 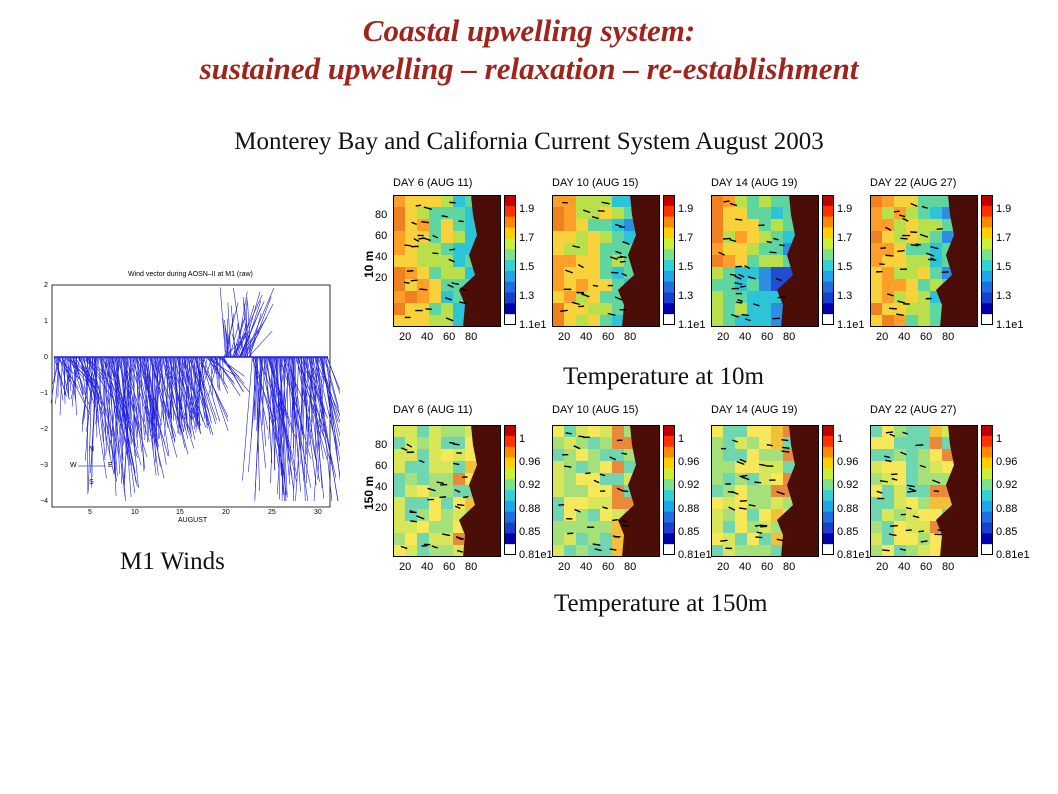 I want to click on compass-n: N, so click(x=92, y=449).